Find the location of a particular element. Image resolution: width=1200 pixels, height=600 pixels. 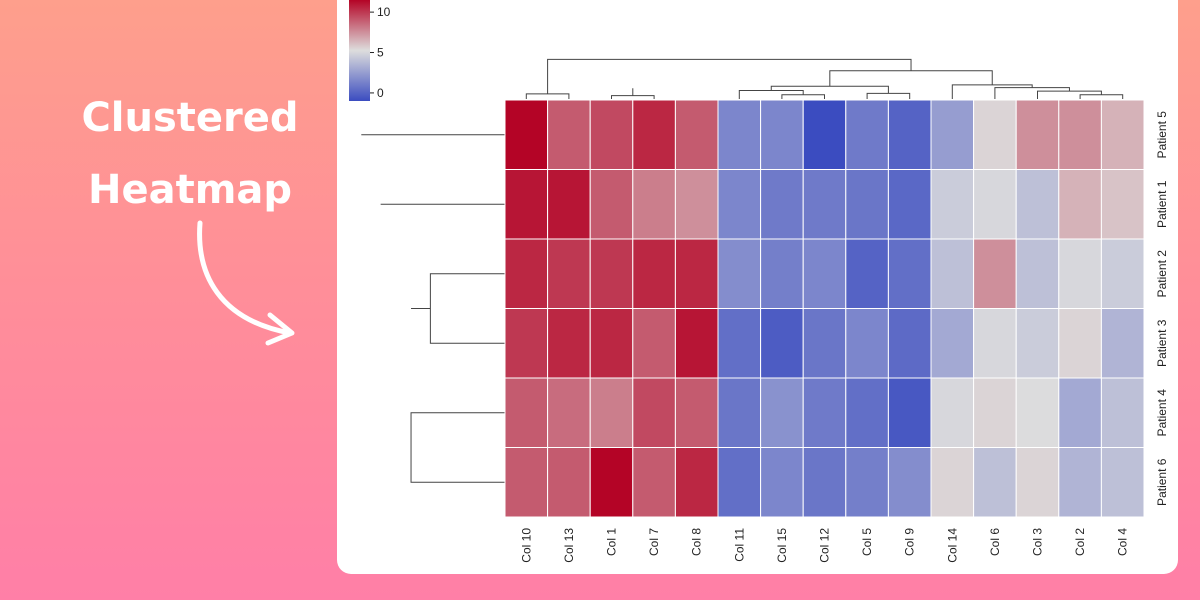

column-label: Col 1 is located at coordinates (612, 542).